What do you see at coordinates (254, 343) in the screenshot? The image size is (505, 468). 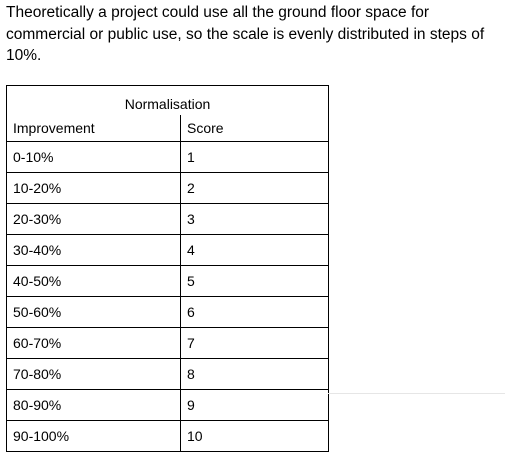 I see `score-cell: 7` at bounding box center [254, 343].